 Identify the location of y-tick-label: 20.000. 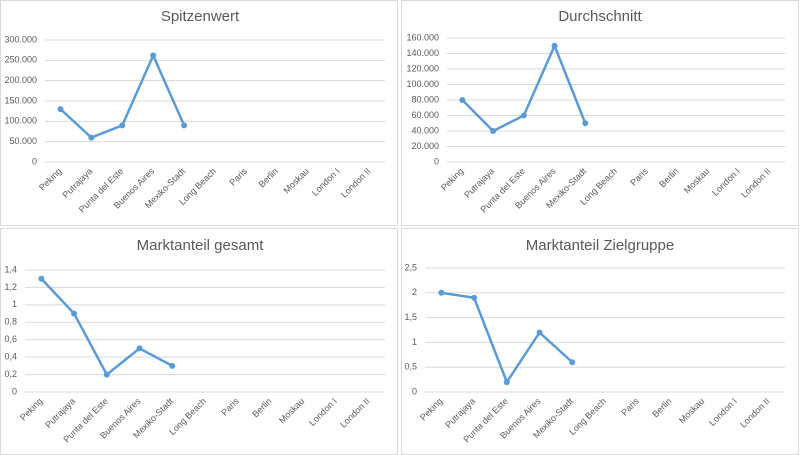
(425, 146).